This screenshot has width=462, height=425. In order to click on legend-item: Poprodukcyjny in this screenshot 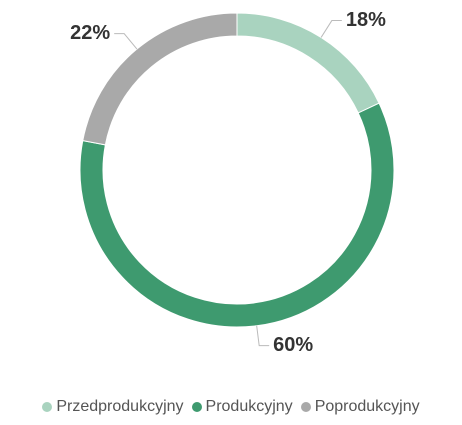, I will do `click(360, 407)`.